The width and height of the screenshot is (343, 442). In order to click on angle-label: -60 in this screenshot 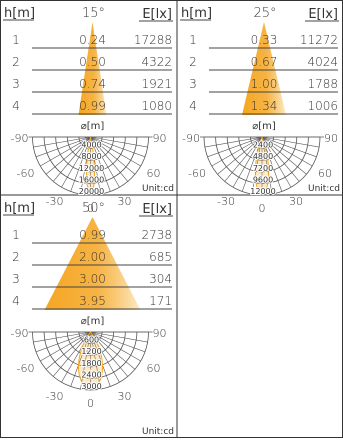, I will do `click(26, 368)`.